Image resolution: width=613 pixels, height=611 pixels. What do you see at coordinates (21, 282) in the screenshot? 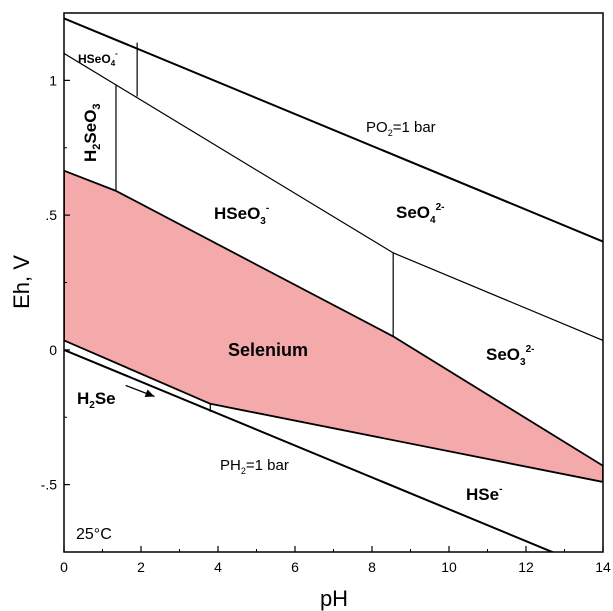
I see `y-axis-title: Eh, V` at bounding box center [21, 282].